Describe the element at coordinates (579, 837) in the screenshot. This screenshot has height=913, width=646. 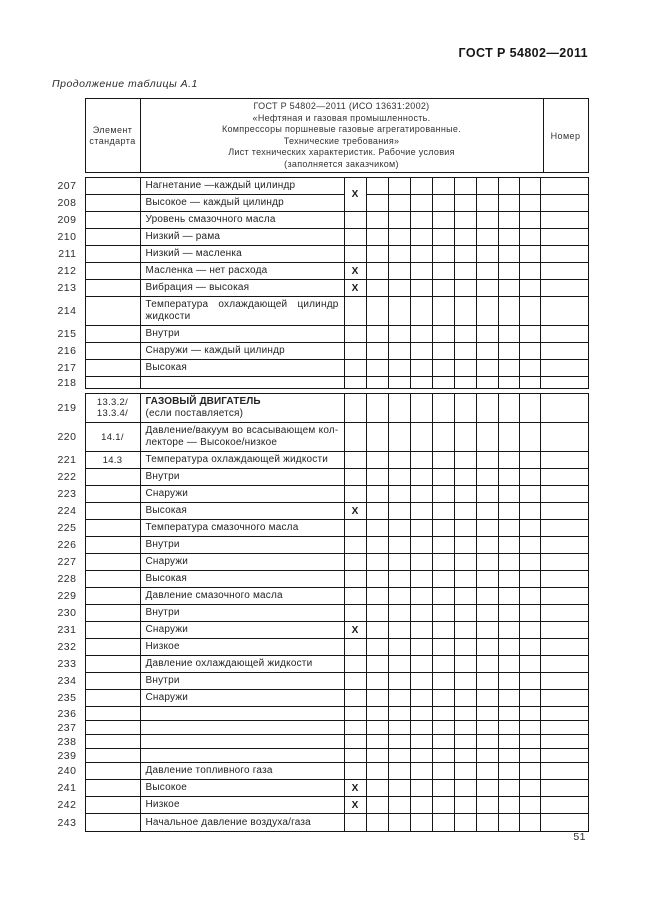
I see `page-number: 51` at that location.